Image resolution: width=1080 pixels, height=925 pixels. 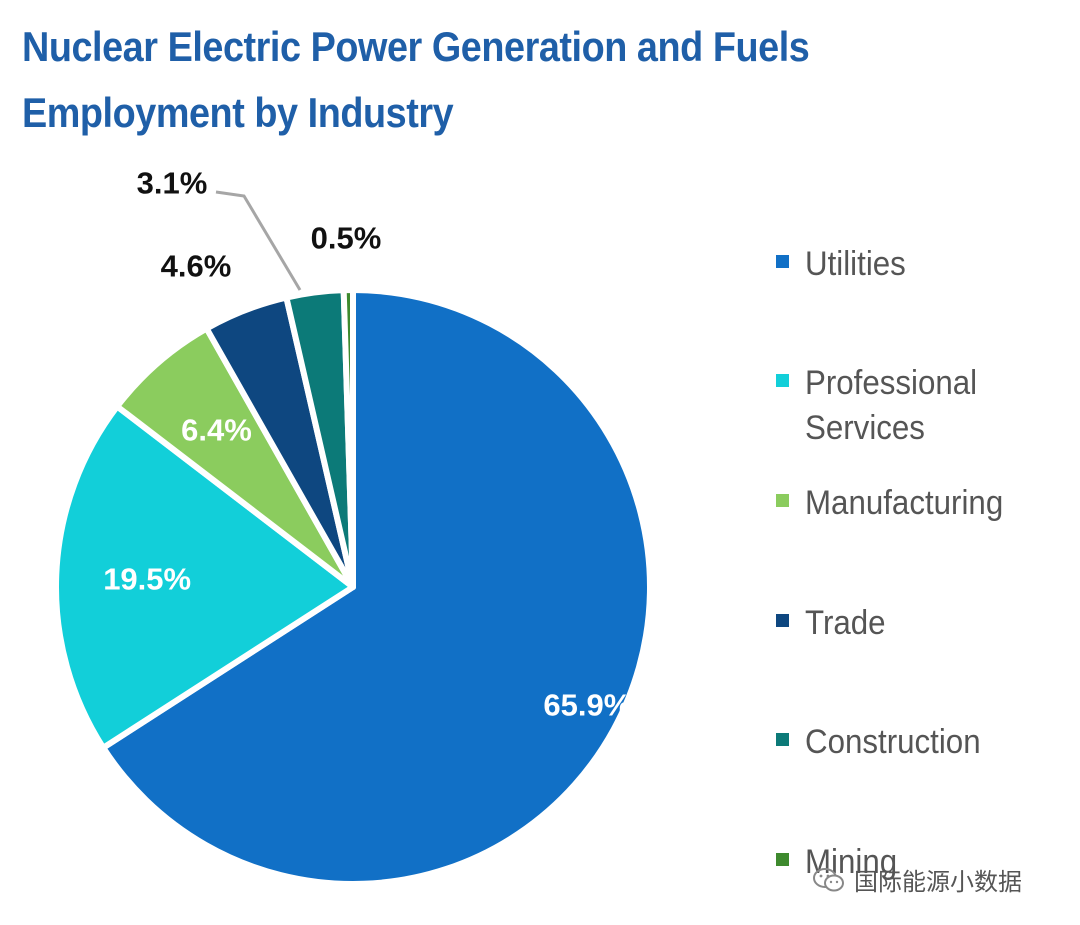 I want to click on legend-item-utilities: Utilities, so click(x=923, y=264).